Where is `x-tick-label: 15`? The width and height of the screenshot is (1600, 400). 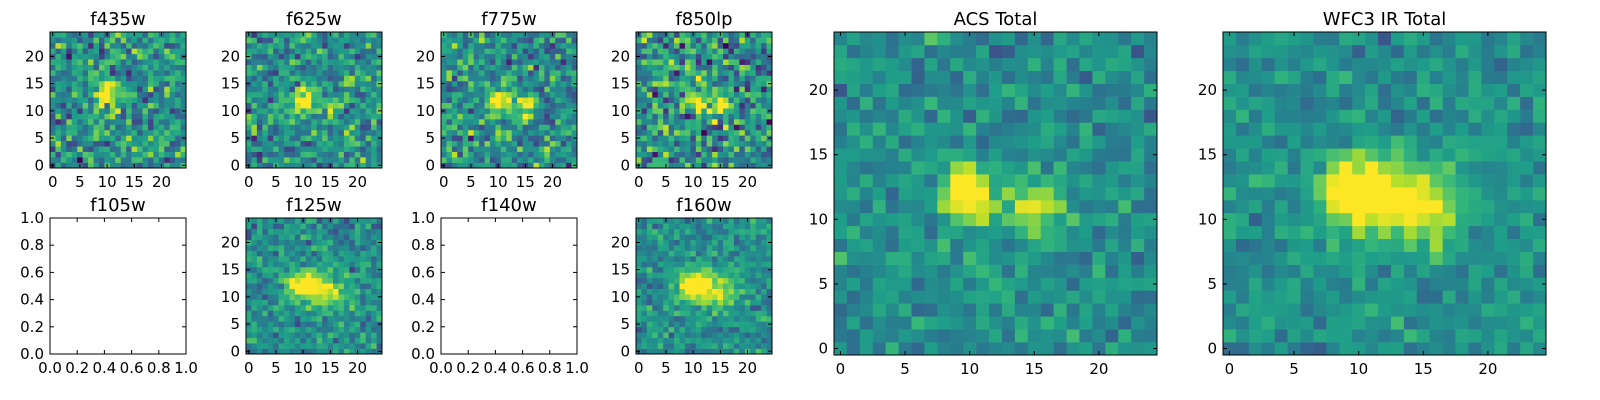
x-tick-label: 15 is located at coordinates (1034, 369).